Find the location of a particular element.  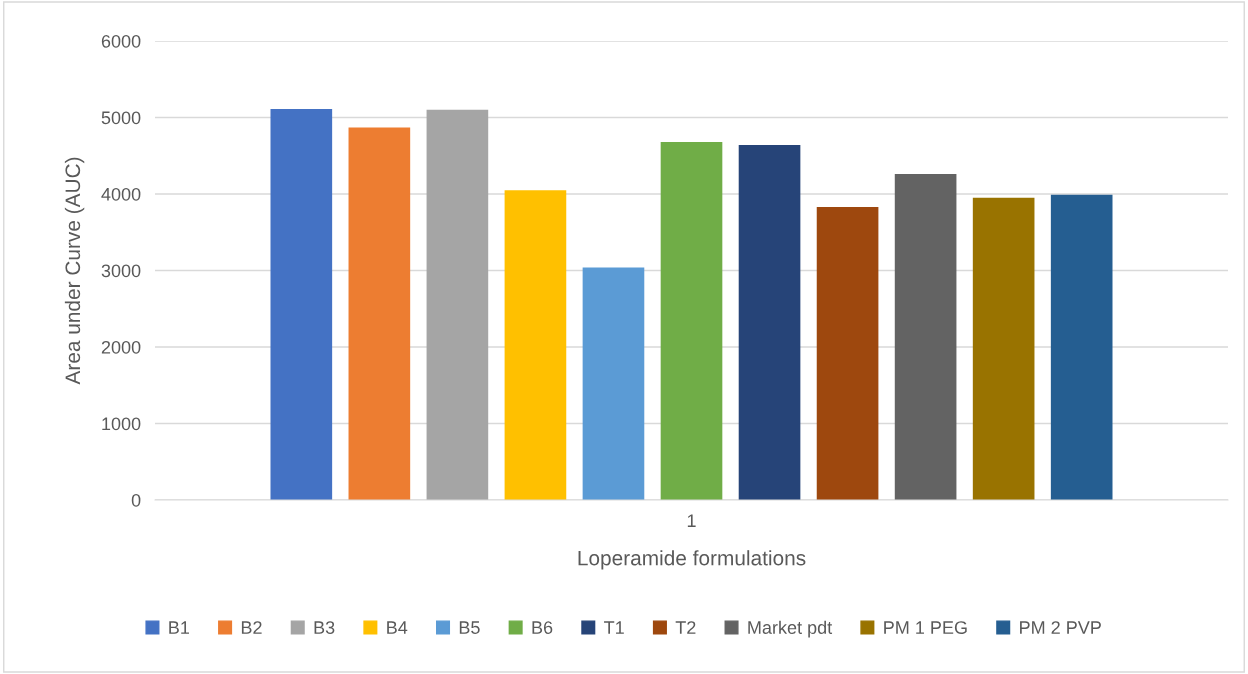

legend-label: T1 is located at coordinates (614, 627).